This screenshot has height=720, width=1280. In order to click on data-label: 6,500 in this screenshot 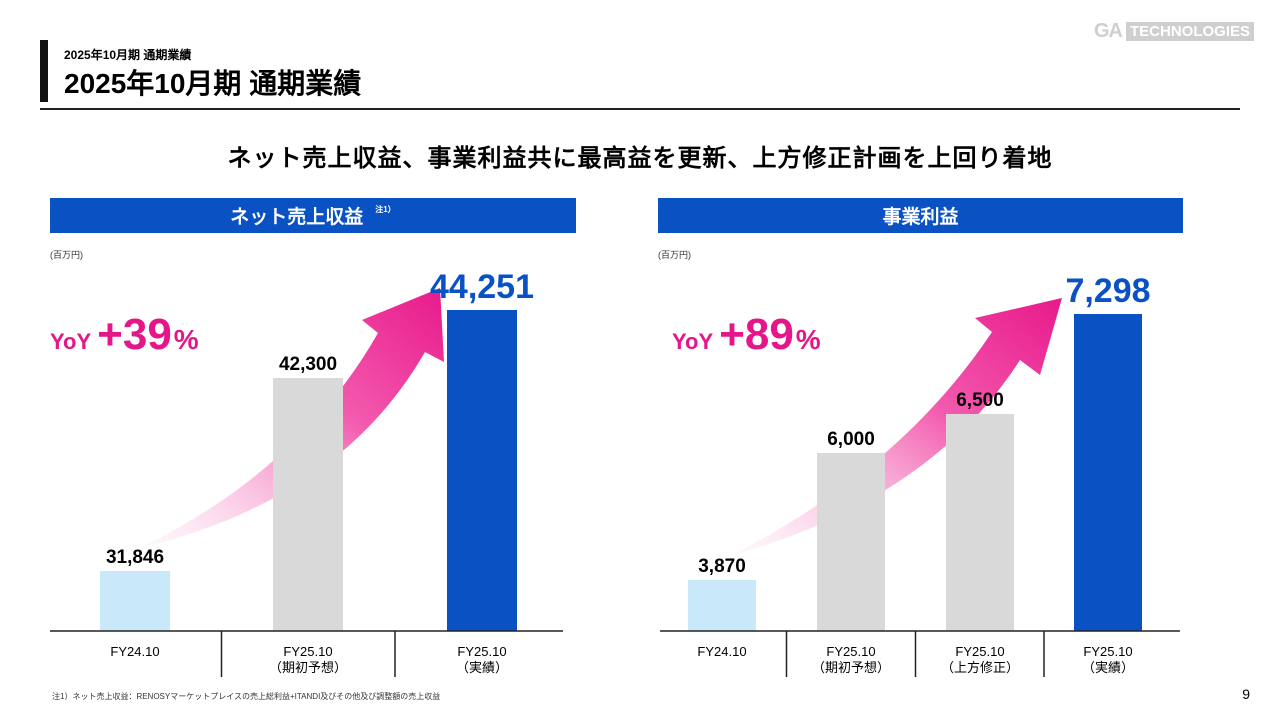, I will do `click(980, 400)`.